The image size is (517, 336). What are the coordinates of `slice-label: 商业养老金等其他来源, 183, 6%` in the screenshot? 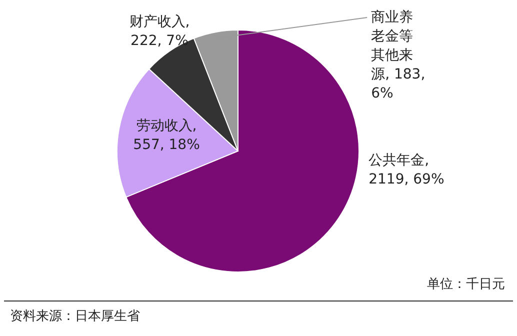 It's located at (398, 56).